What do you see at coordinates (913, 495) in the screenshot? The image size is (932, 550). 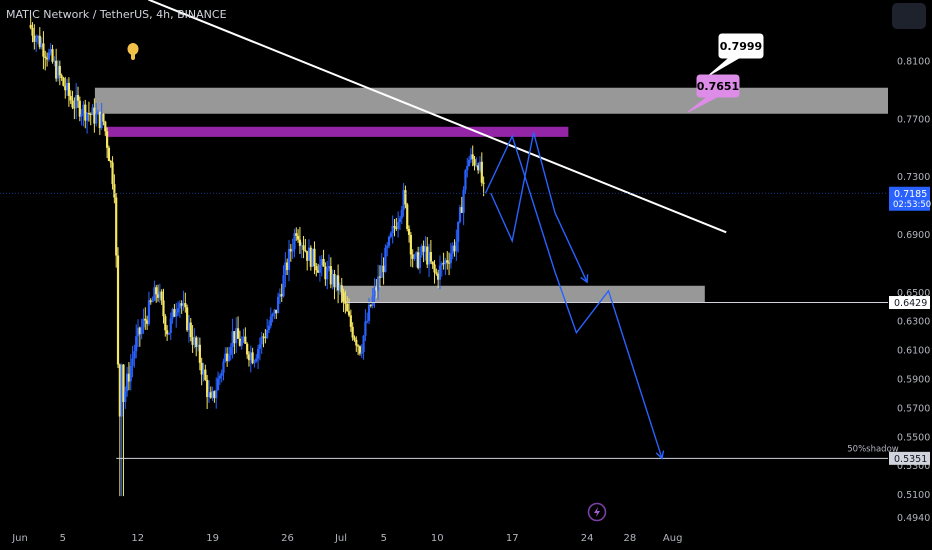 I see `price-tick-label: 0.5100` at bounding box center [913, 495].